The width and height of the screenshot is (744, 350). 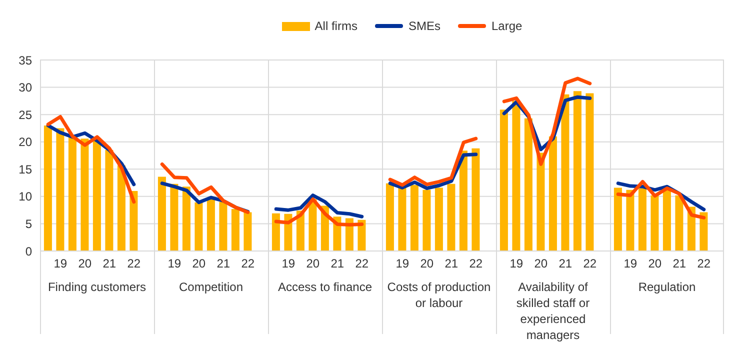 What do you see at coordinates (91, 159) in the screenshot?
I see `line-series` at bounding box center [91, 159].